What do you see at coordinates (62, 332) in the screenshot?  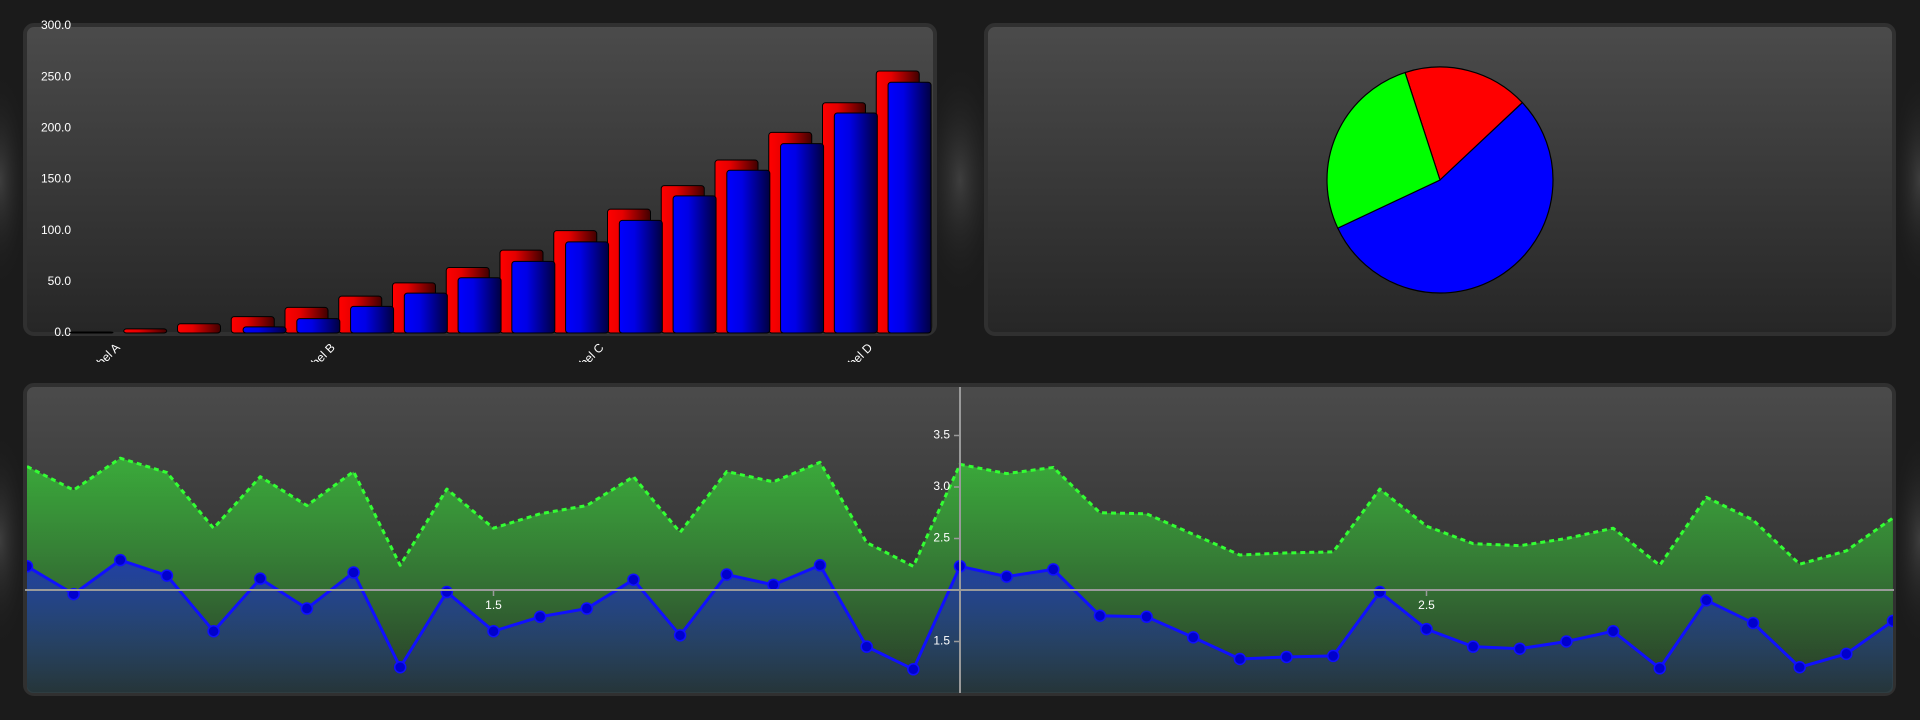 I see `y-tick-label: 0.0` at bounding box center [62, 332].